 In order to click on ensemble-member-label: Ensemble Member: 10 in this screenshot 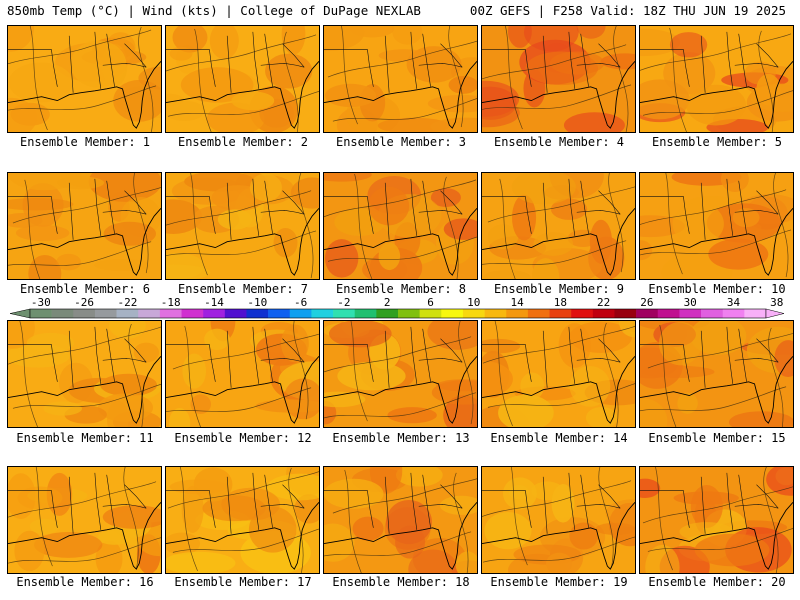, I will do `click(717, 289)`.